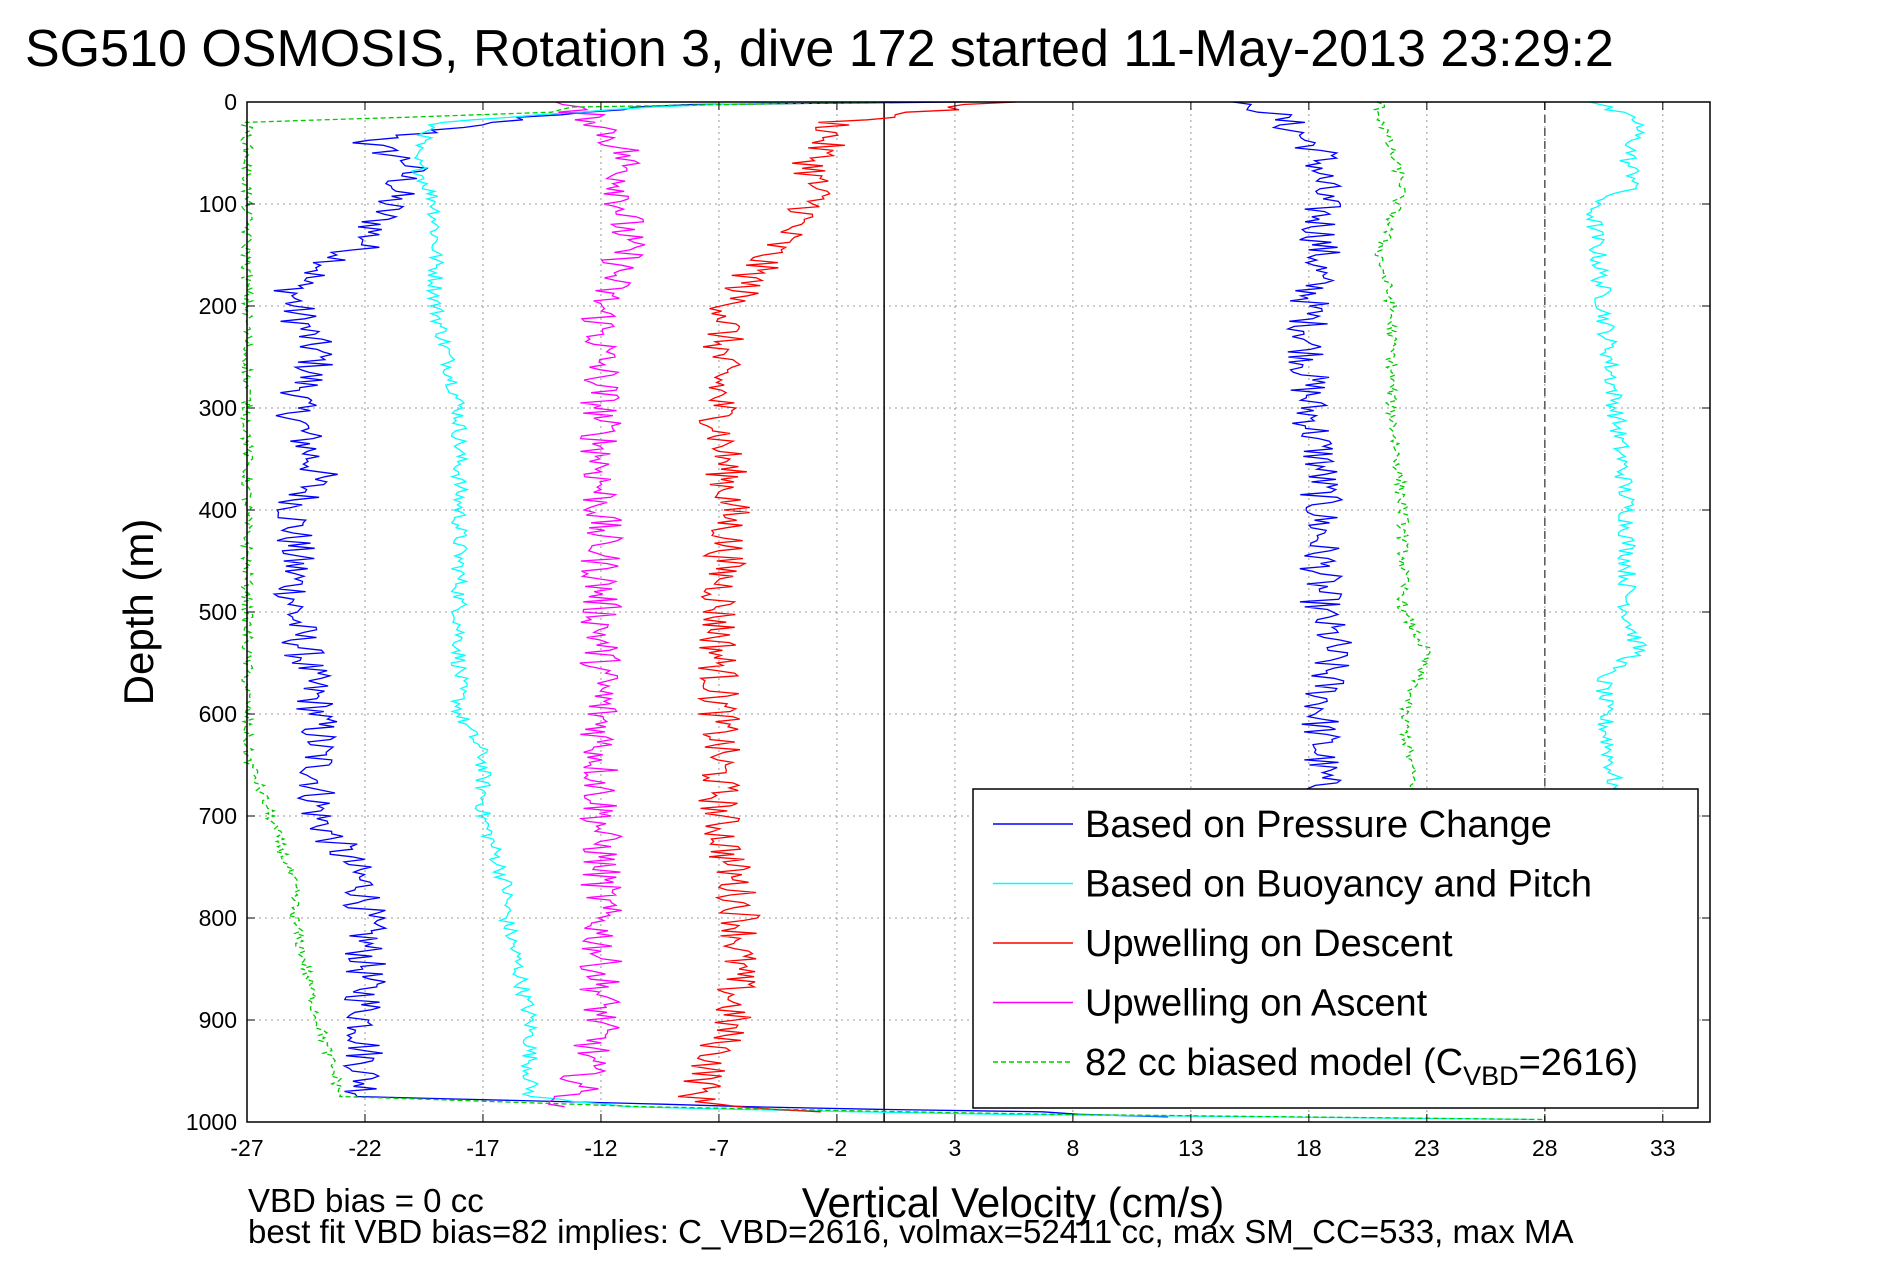 This screenshot has width=1891, height=1262. I want to click on x-tick-label: 18, so click(1309, 1148).